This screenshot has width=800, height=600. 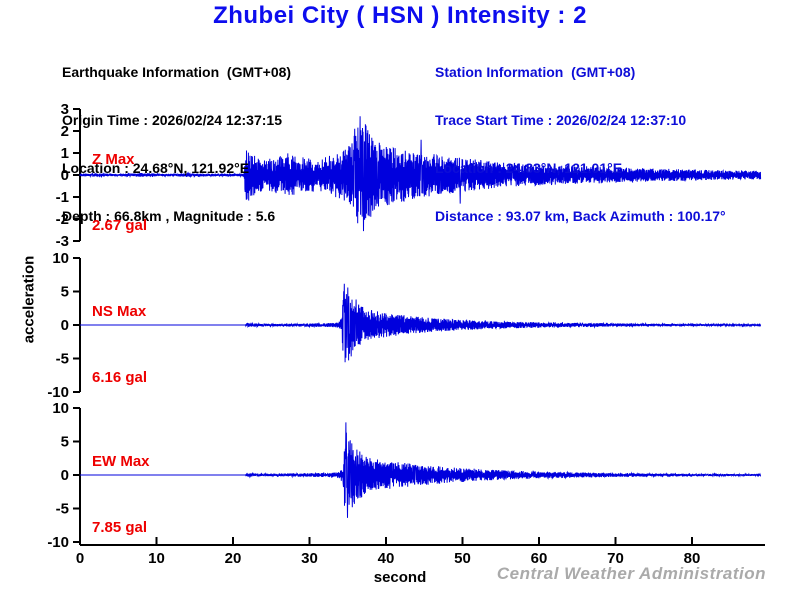 I want to click on x-tick-label: 40, so click(x=386, y=558).